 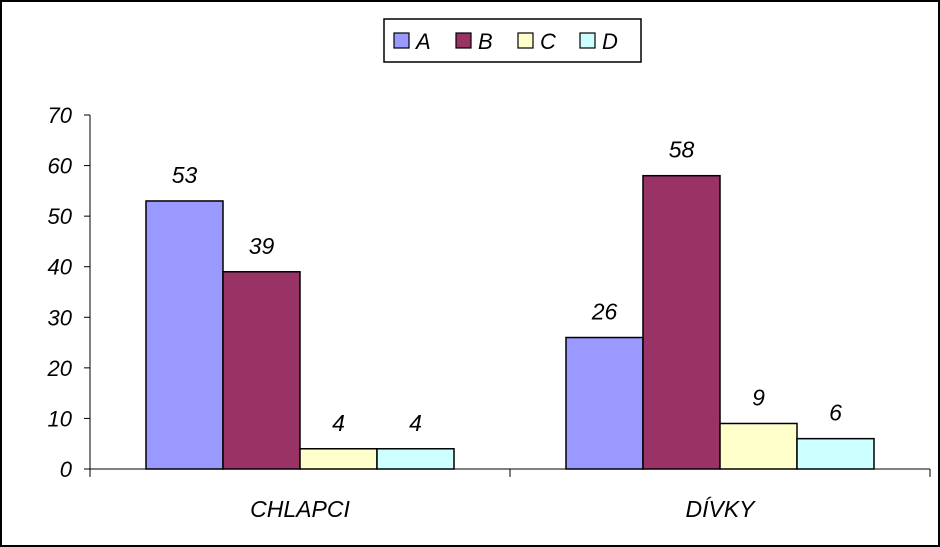 What do you see at coordinates (604, 312) in the screenshot?
I see `data-label: 26` at bounding box center [604, 312].